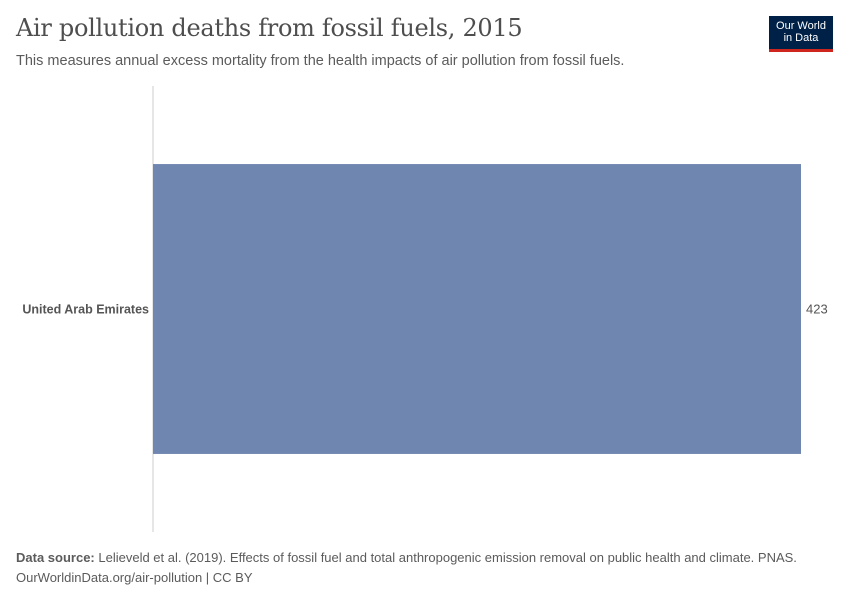  What do you see at coordinates (817, 309) in the screenshot?
I see `value-label: 423` at bounding box center [817, 309].